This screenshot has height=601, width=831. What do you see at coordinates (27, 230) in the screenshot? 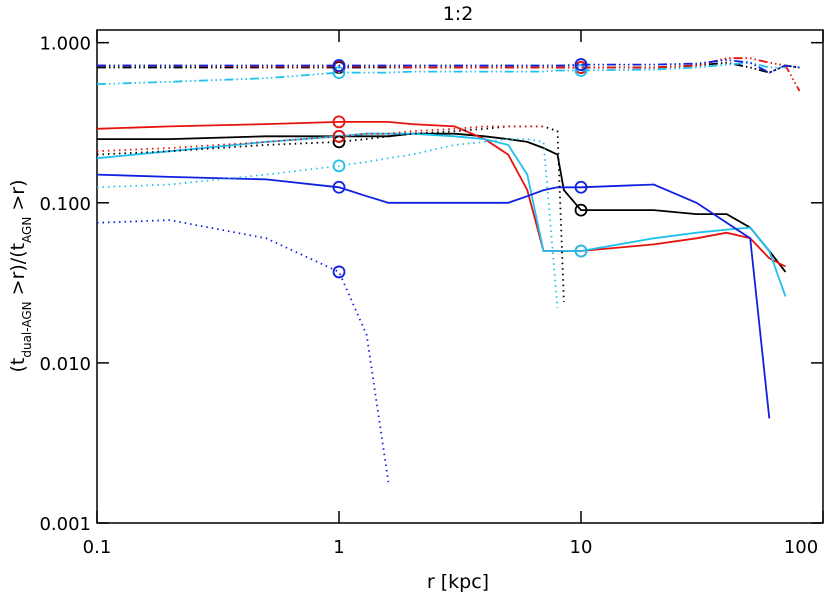
I see `y-label-part: AGN` at bounding box center [27, 230].